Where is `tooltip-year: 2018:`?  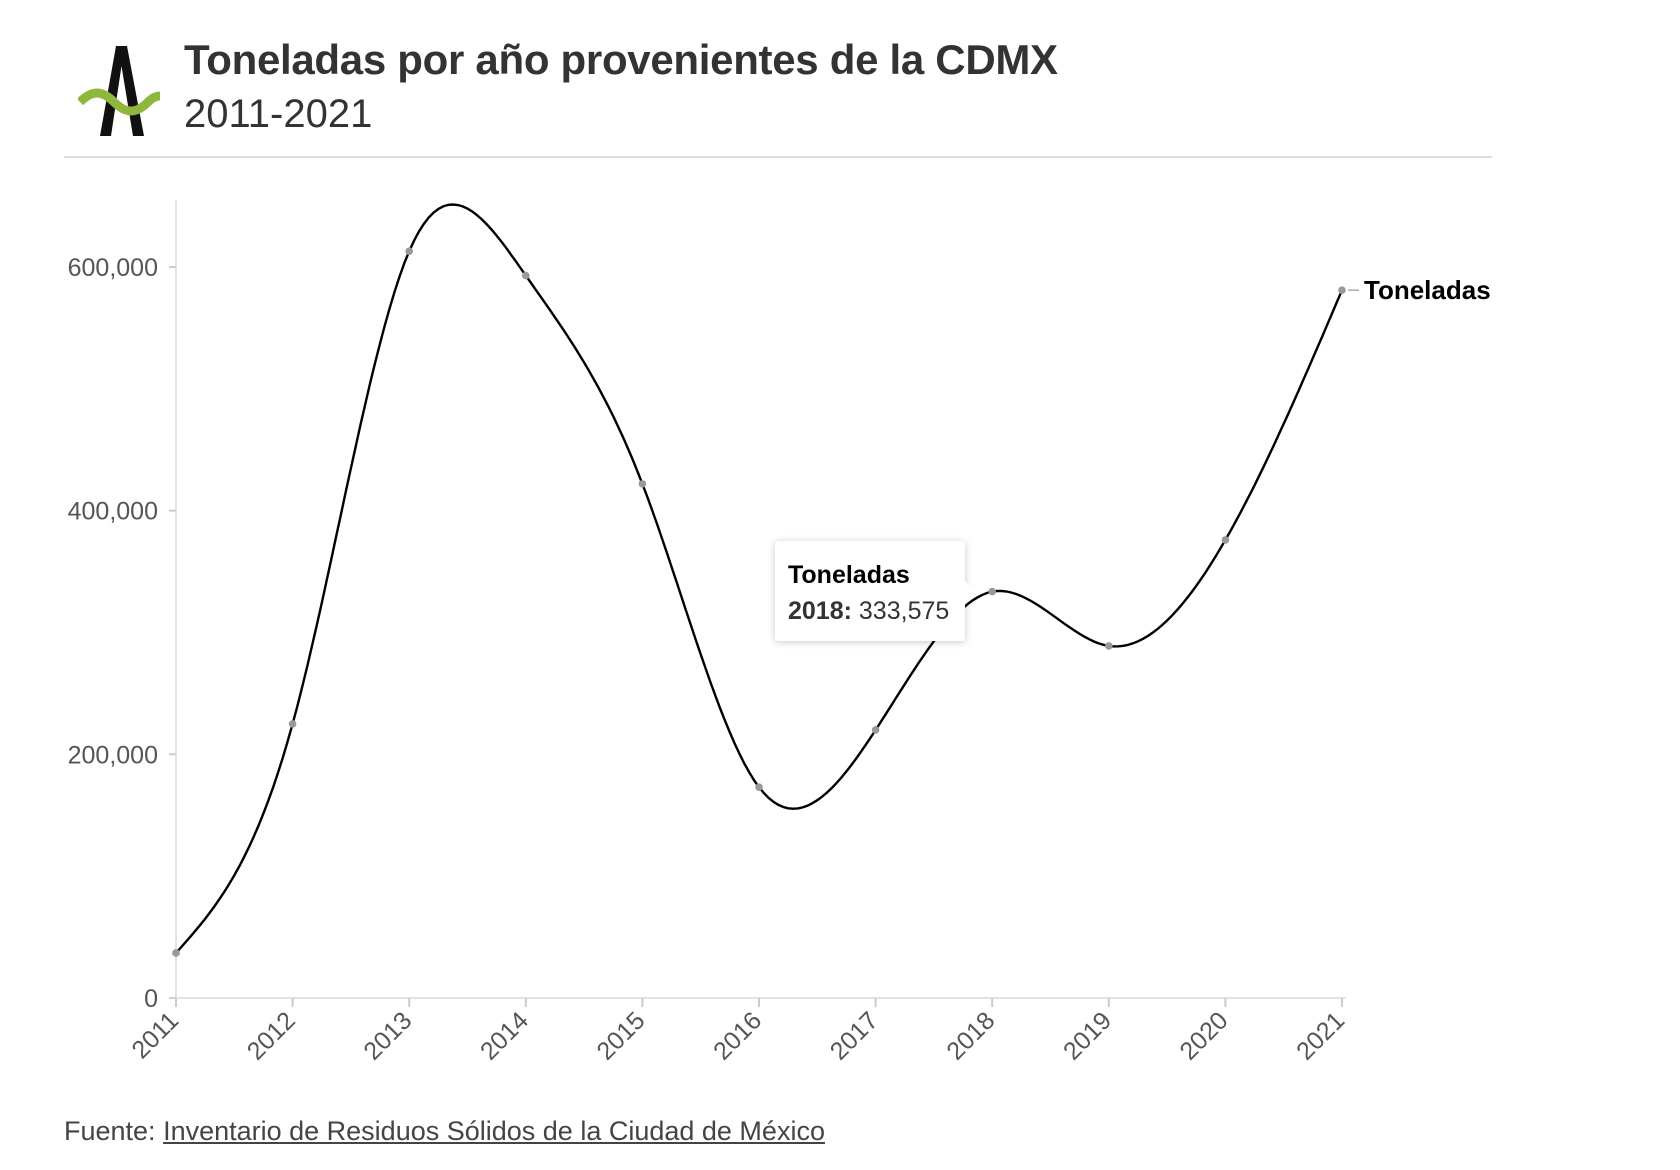 tooltip-year: 2018: is located at coordinates (820, 611).